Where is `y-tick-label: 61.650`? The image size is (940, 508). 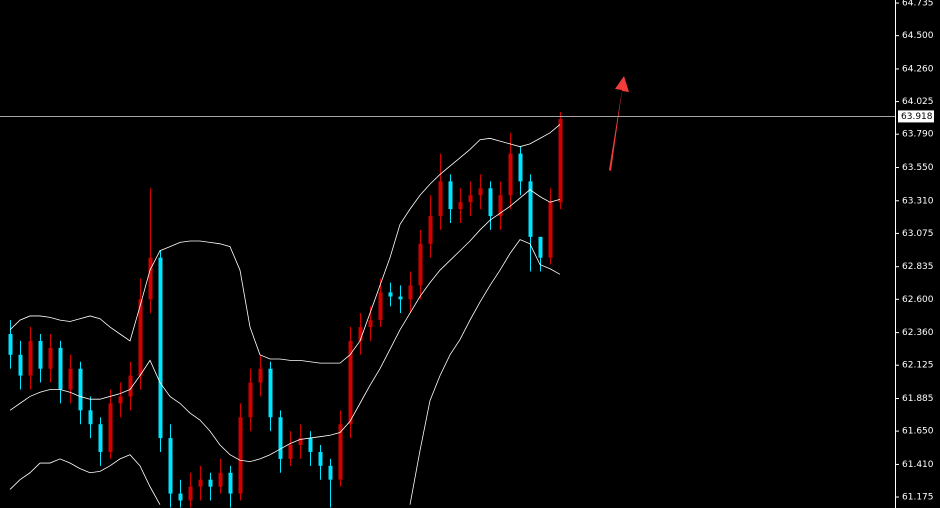 y-tick-label: 61.650 is located at coordinates (918, 432).